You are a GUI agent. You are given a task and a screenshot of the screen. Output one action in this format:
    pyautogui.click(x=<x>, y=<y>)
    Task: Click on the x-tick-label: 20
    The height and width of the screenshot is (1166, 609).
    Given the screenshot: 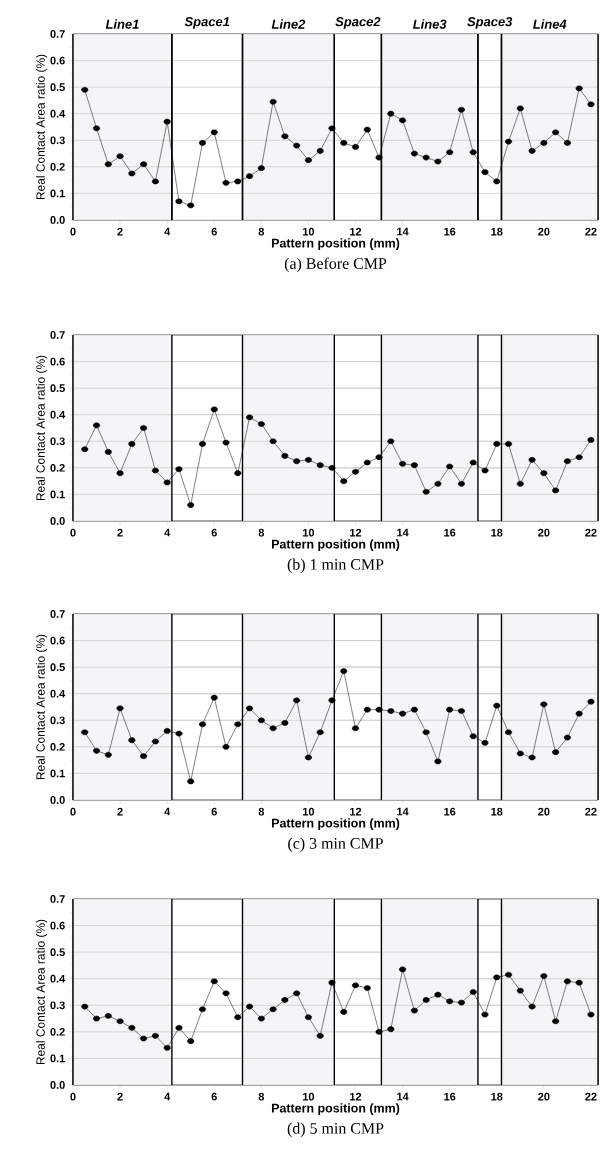 What is the action you would take?
    pyautogui.click(x=544, y=1096)
    